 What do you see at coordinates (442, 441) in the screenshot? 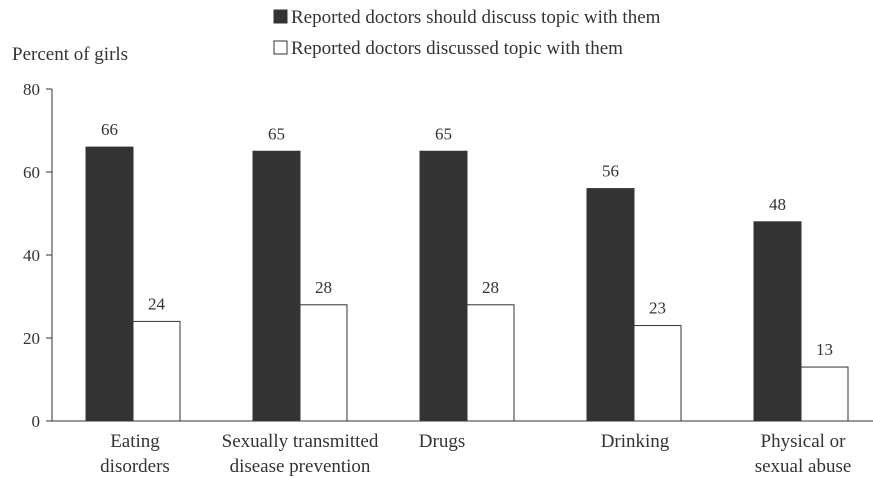
I see `x-category-label: Drugs` at bounding box center [442, 441].